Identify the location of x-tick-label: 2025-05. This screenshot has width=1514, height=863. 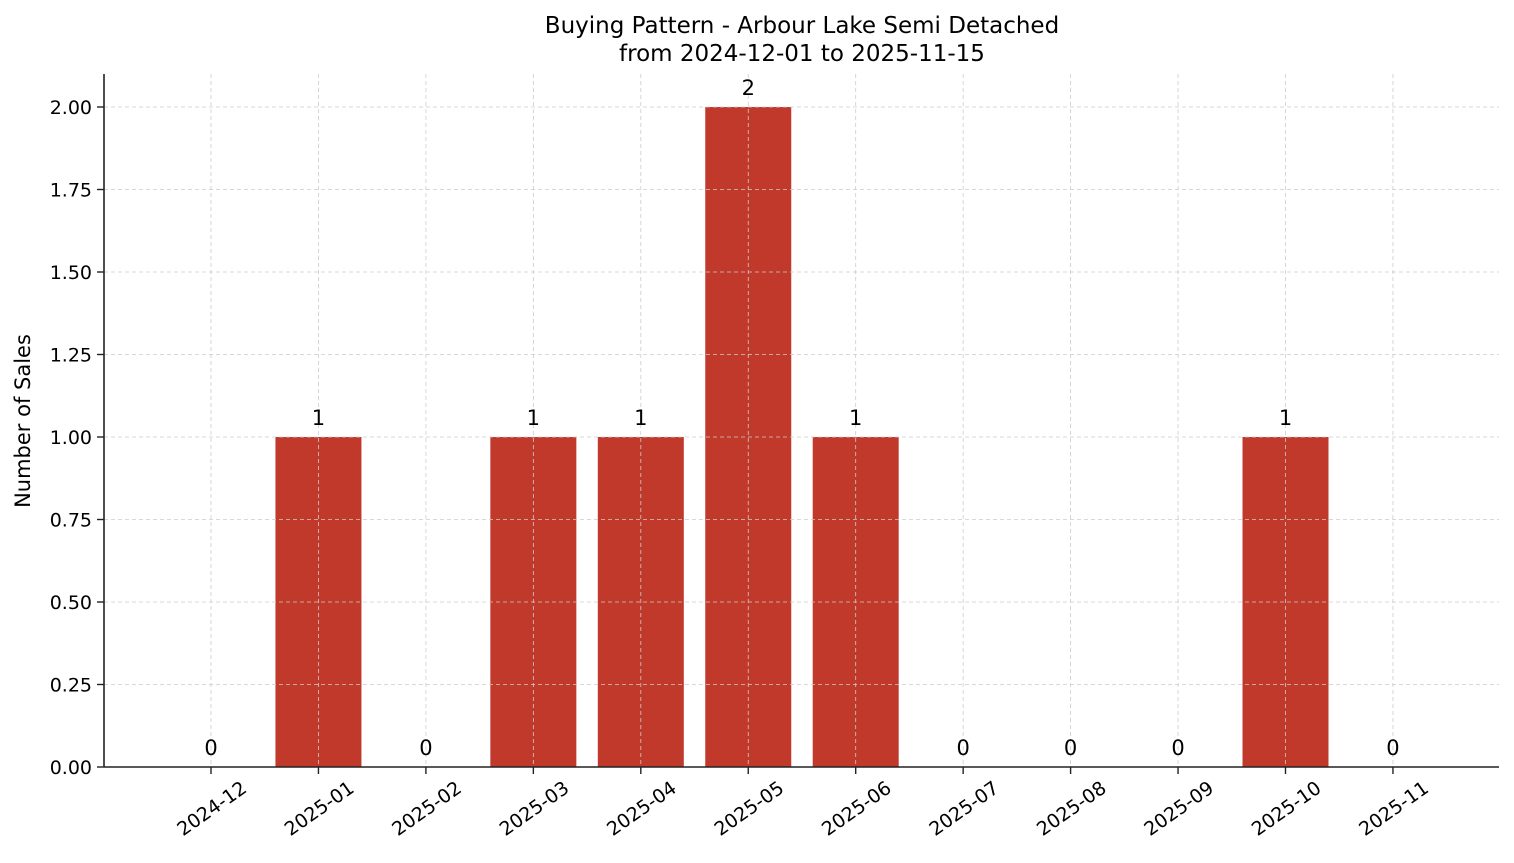
(749, 809).